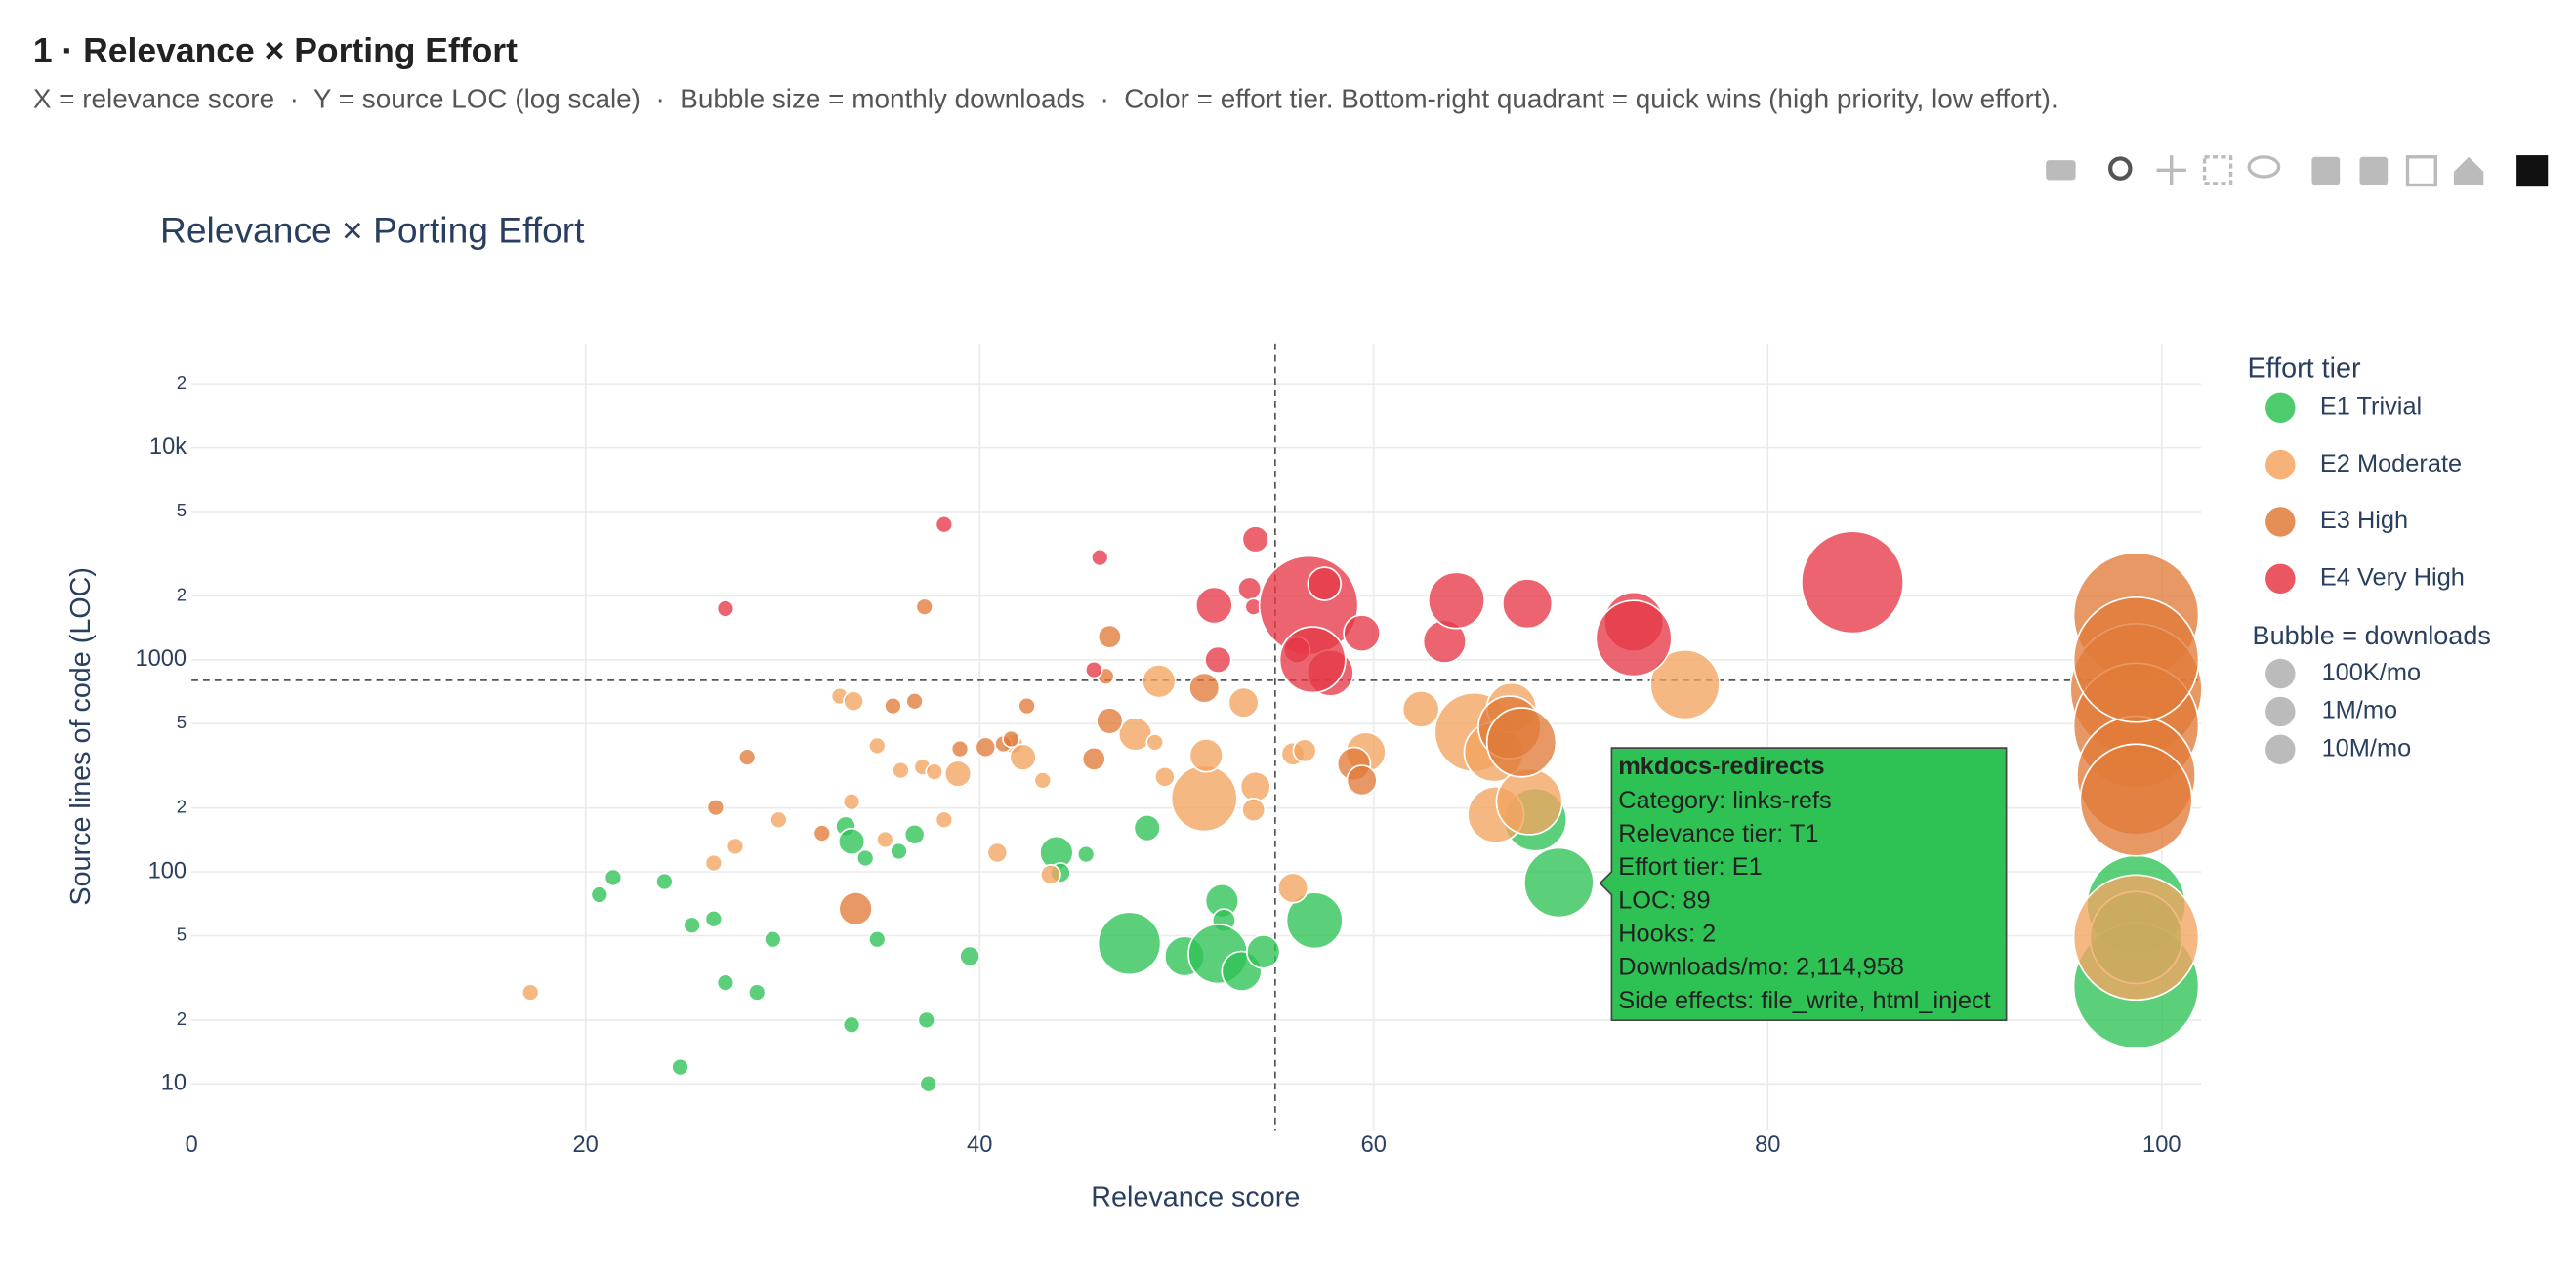 The image size is (2576, 1273). What do you see at coordinates (168, 447) in the screenshot?
I see `y-tick-label: 10k` at bounding box center [168, 447].